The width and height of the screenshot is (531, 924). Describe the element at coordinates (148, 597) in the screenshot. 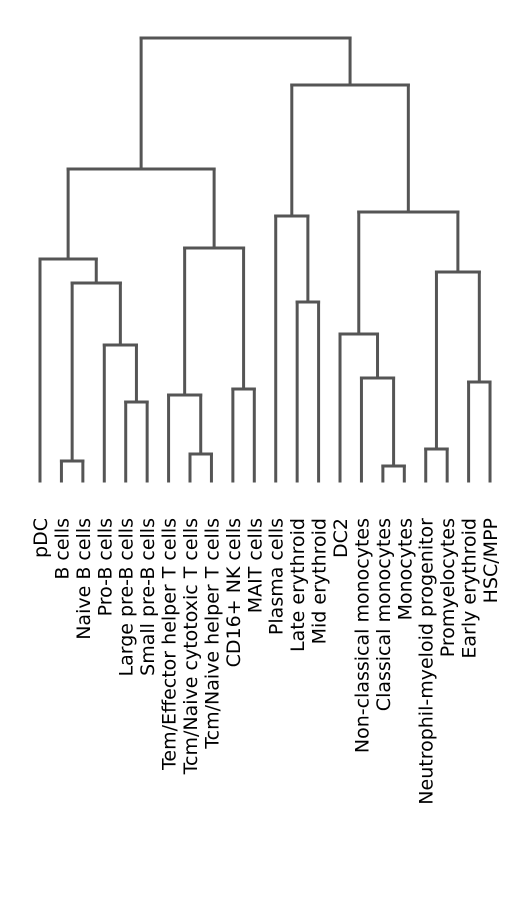

I see `leaf-label: Small pre-B cells` at that location.